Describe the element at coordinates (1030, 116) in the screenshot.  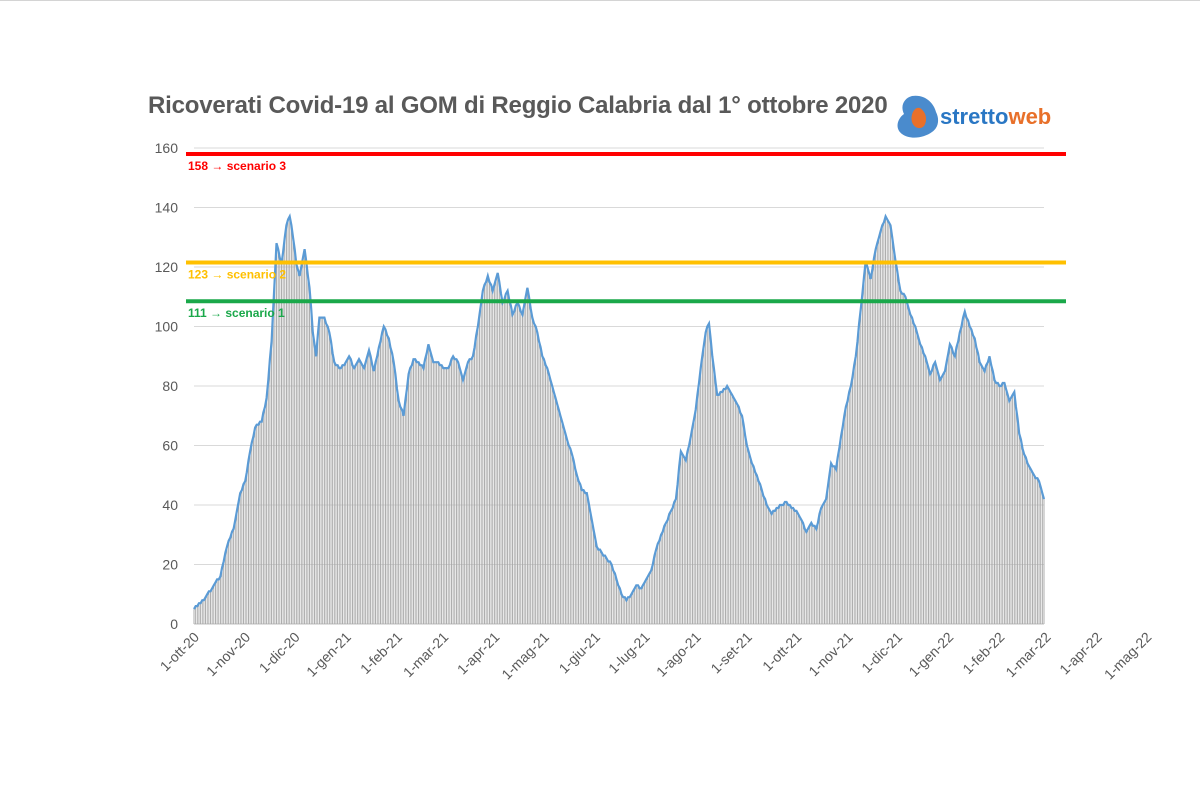
I see `logo-text-orange: web` at that location.